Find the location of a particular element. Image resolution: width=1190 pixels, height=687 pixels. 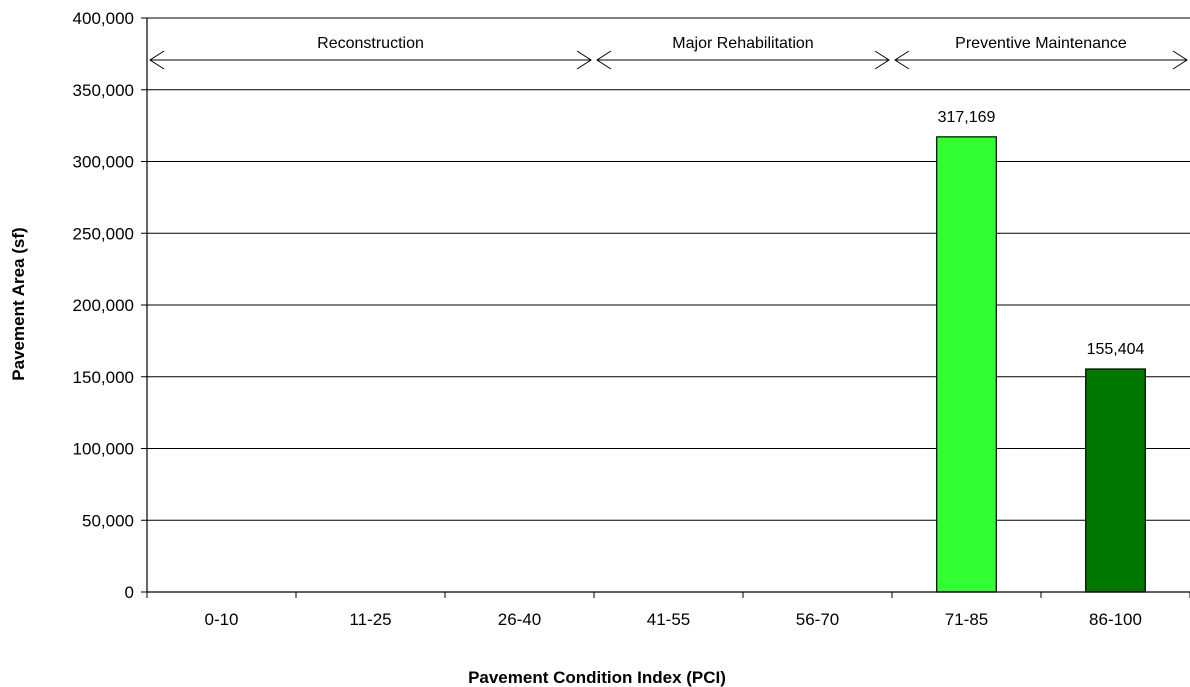

x-tick-label: 11-25 is located at coordinates (370, 619).